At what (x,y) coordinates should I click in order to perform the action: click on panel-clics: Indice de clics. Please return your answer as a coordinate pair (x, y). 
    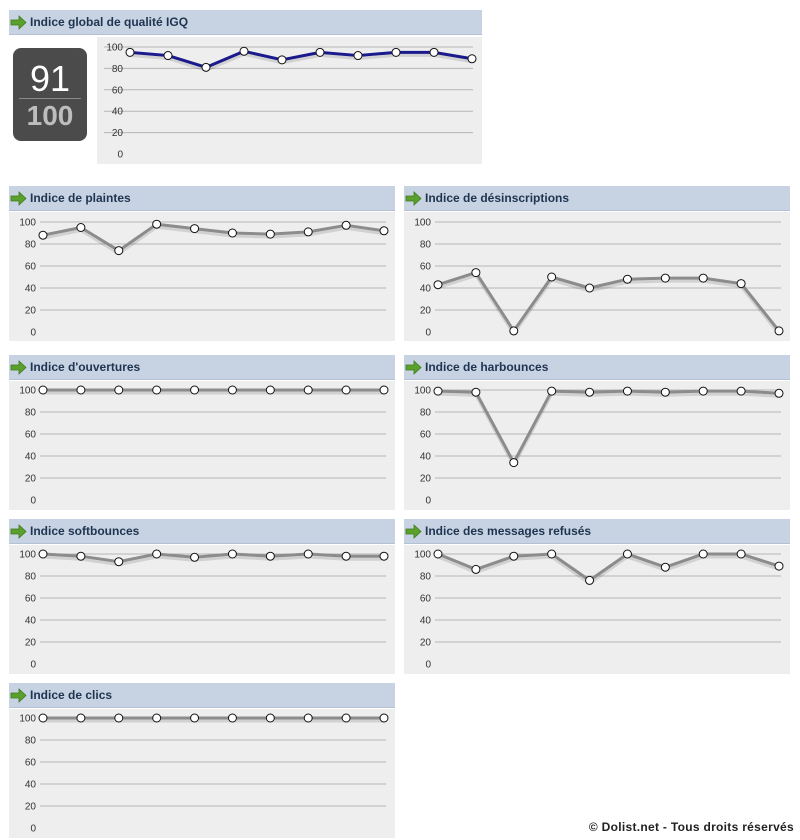
    Looking at the image, I should click on (202, 760).